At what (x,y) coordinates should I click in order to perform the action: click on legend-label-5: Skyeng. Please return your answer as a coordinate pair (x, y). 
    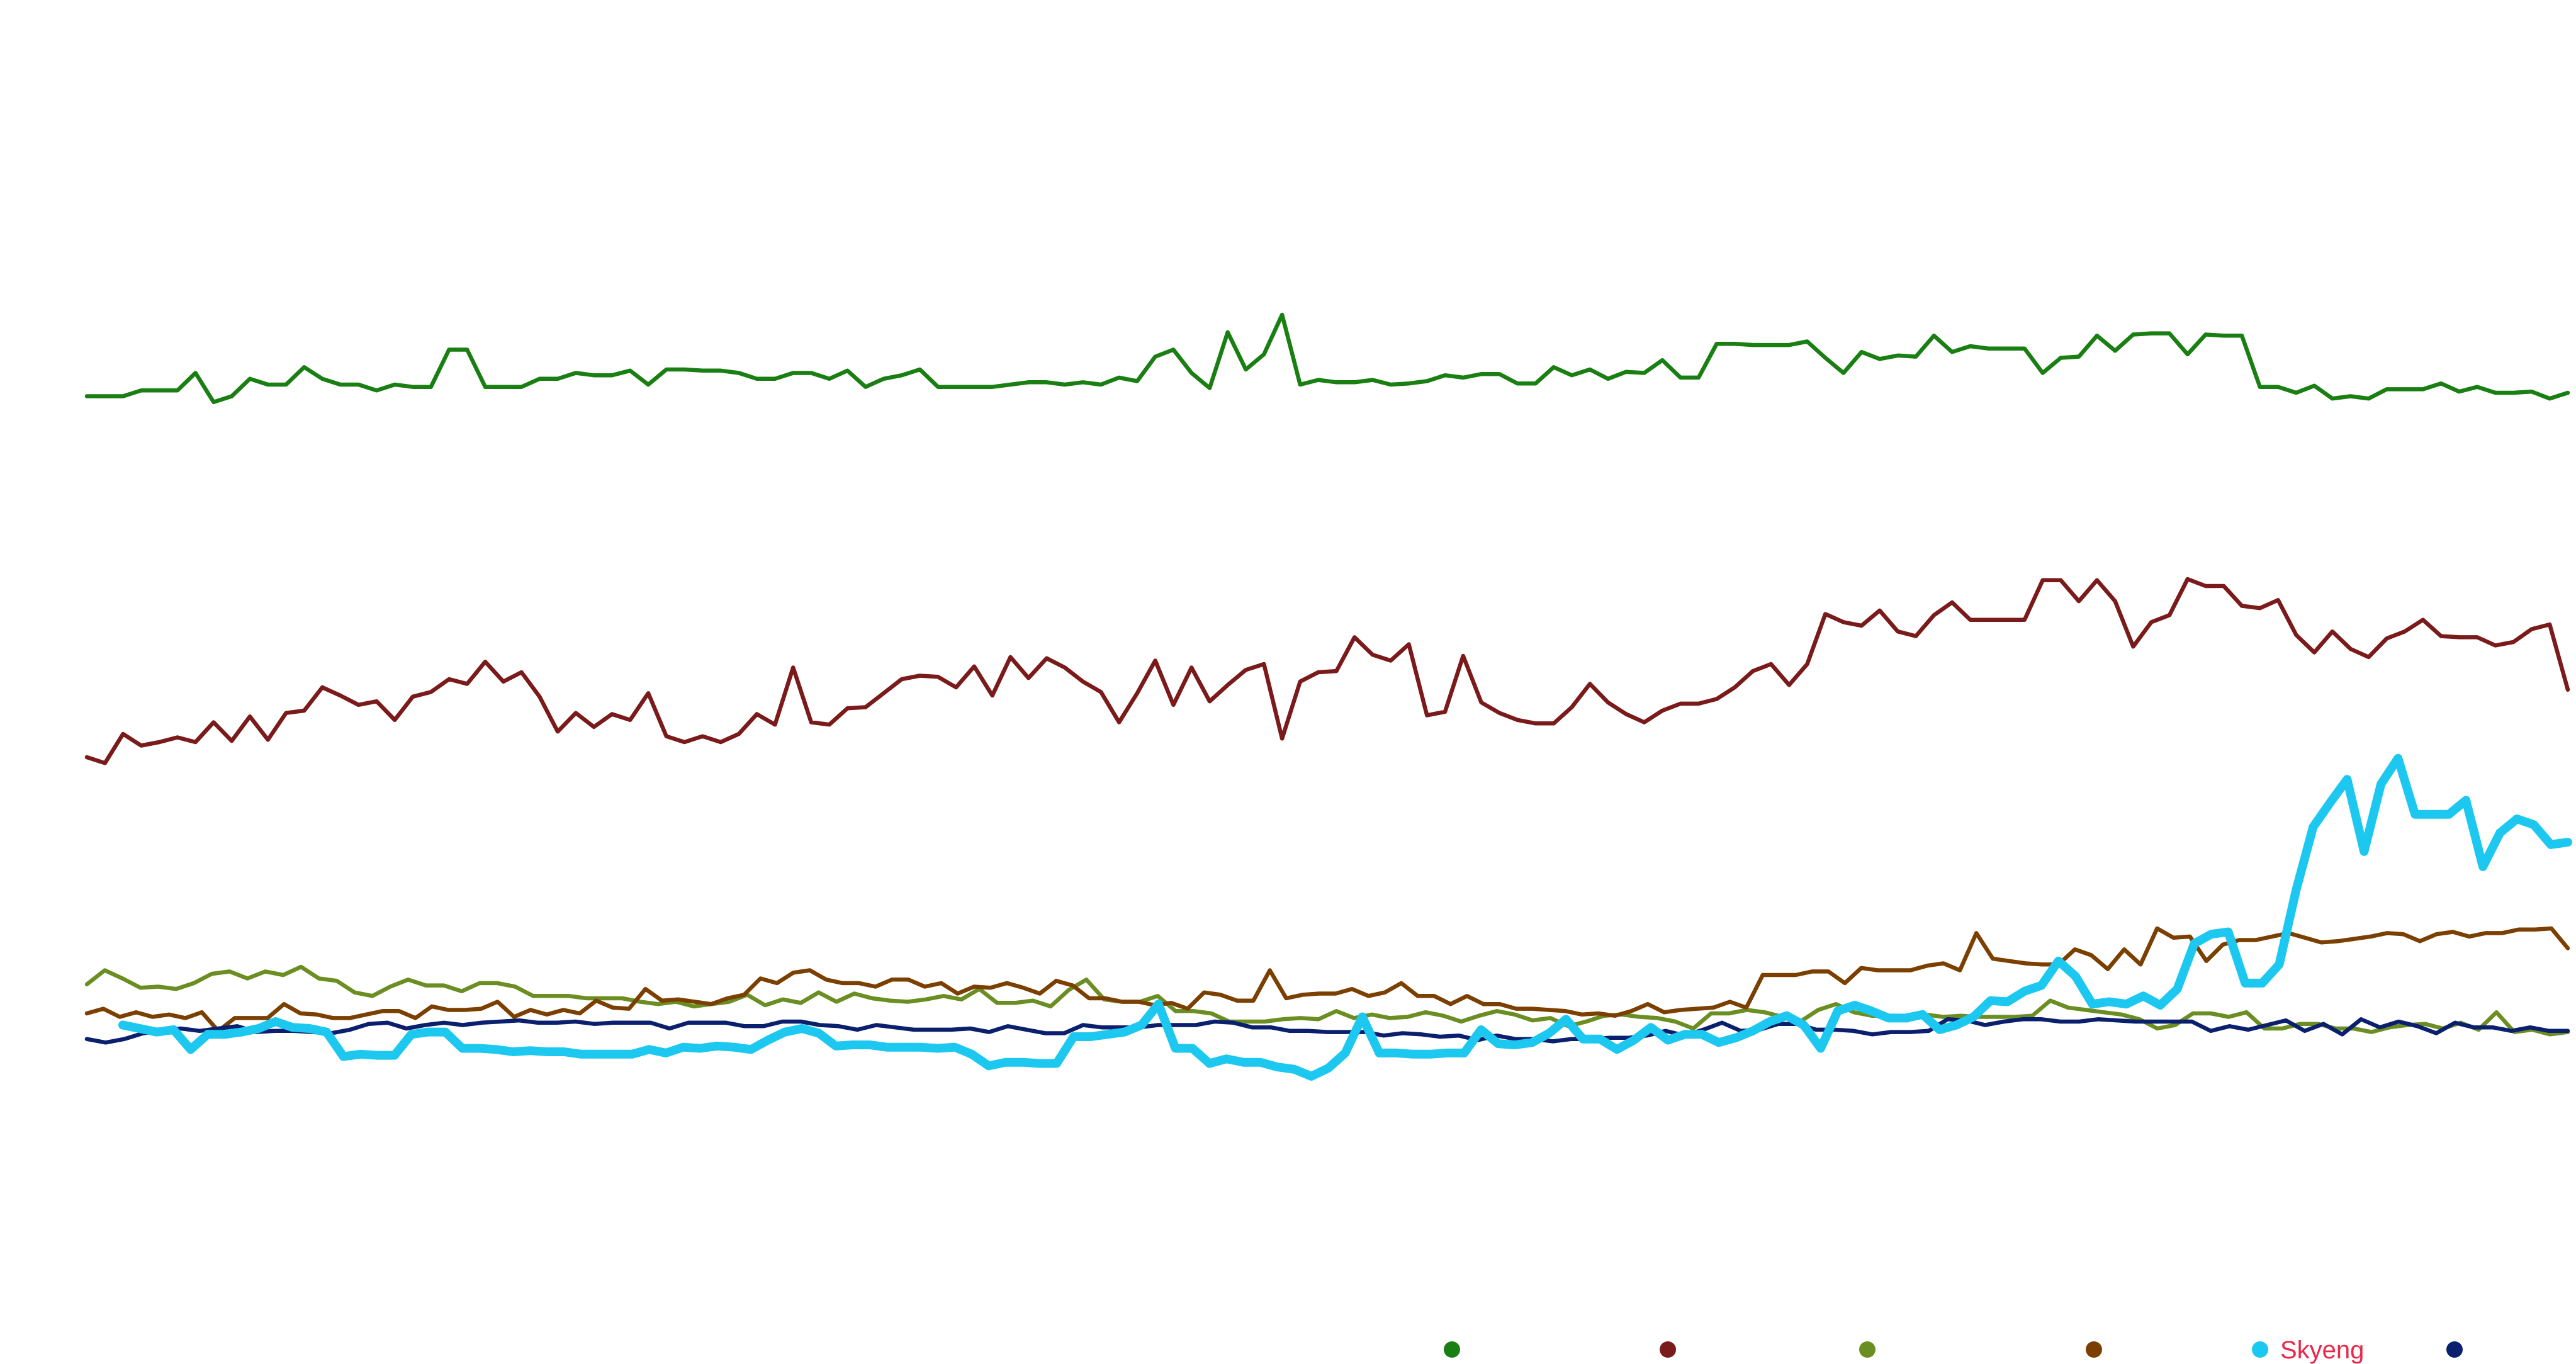
    Looking at the image, I should click on (2322, 1350).